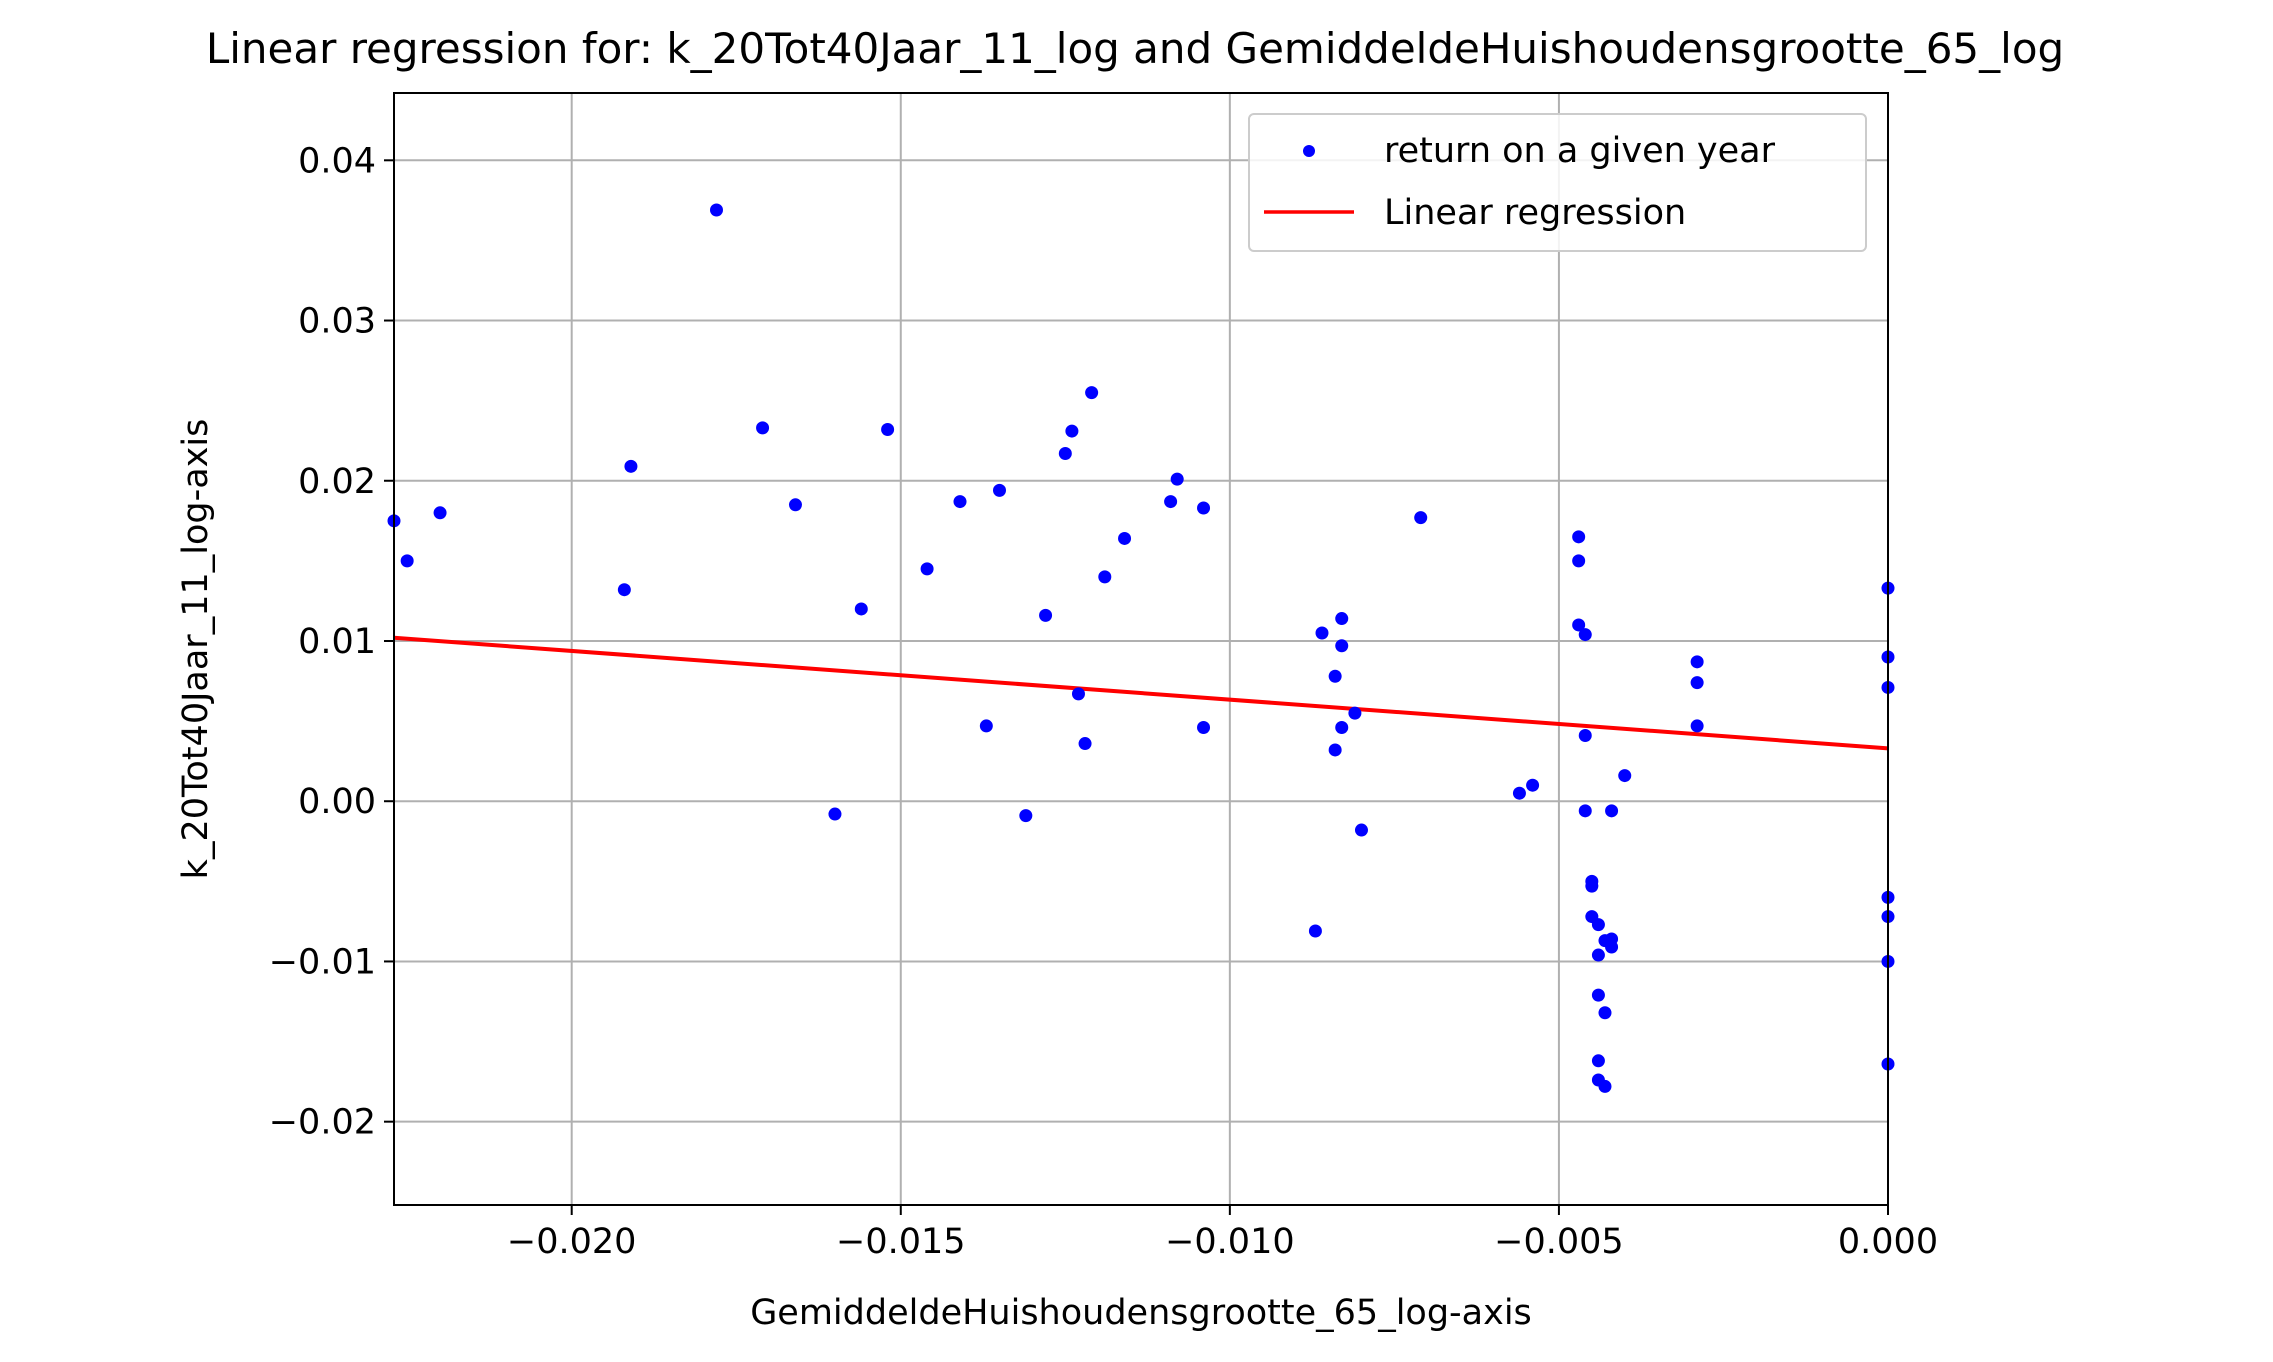  What do you see at coordinates (322, 1123) in the screenshot?
I see `y-tick-label: −0.02` at bounding box center [322, 1123].